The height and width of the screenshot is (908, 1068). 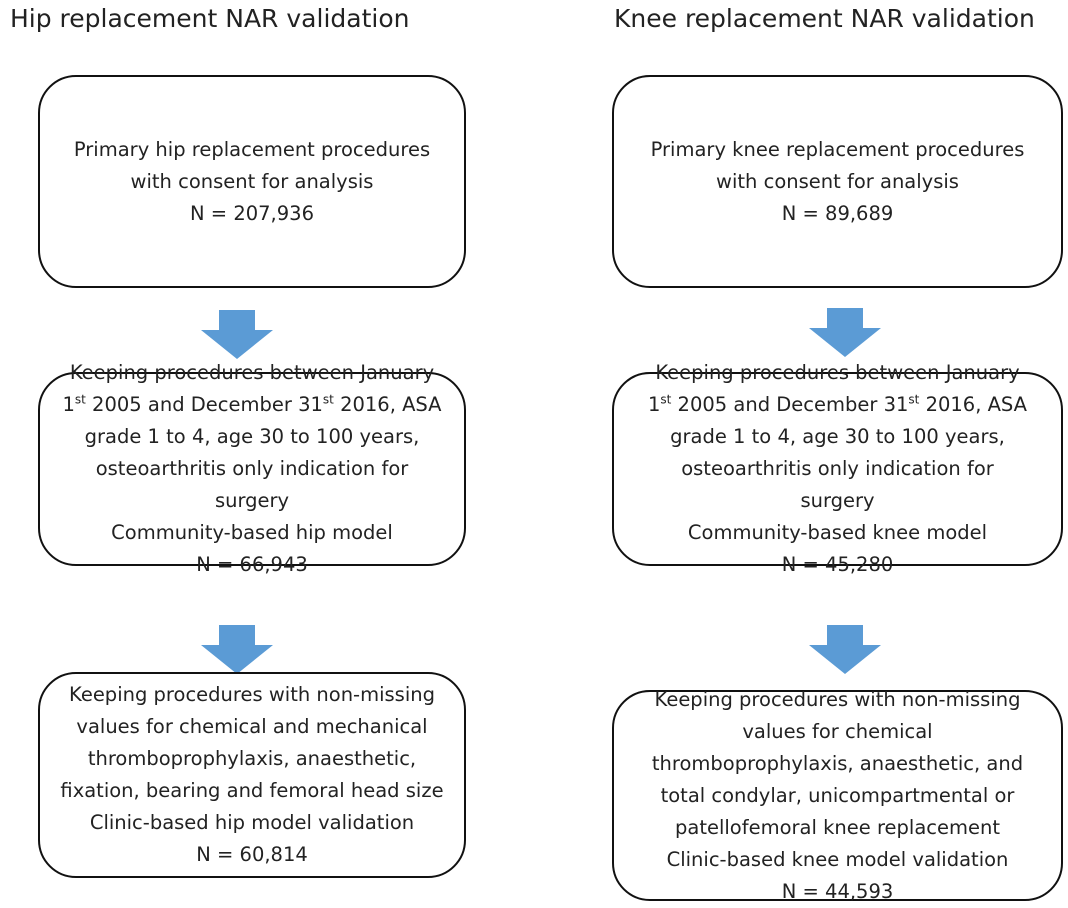 I want to click on box-line: Primary hip replacement procedures, so click(x=252, y=149).